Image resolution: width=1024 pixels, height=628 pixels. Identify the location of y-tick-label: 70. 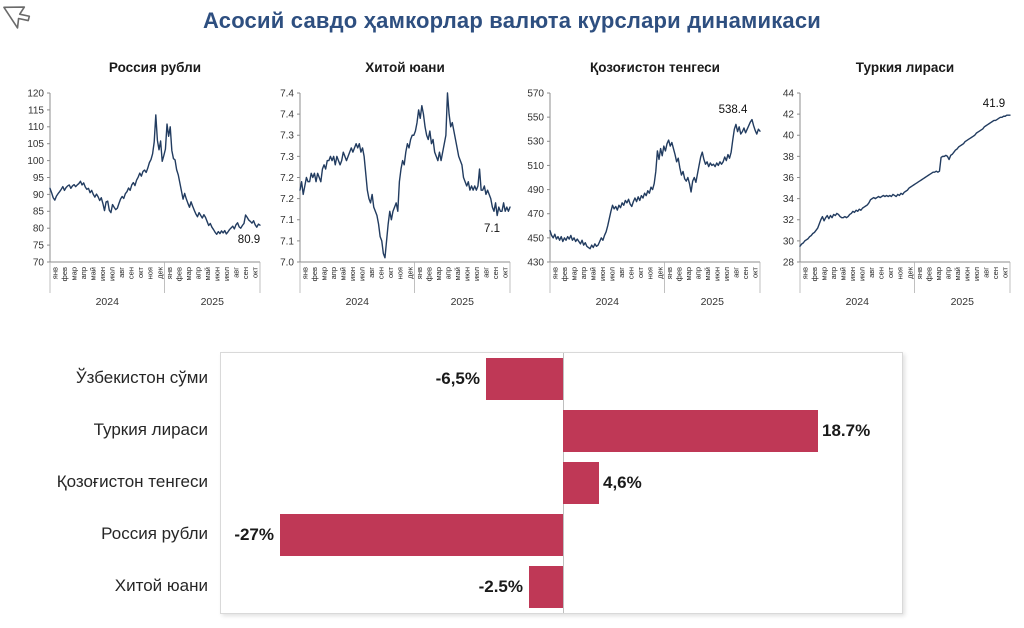
(39, 262).